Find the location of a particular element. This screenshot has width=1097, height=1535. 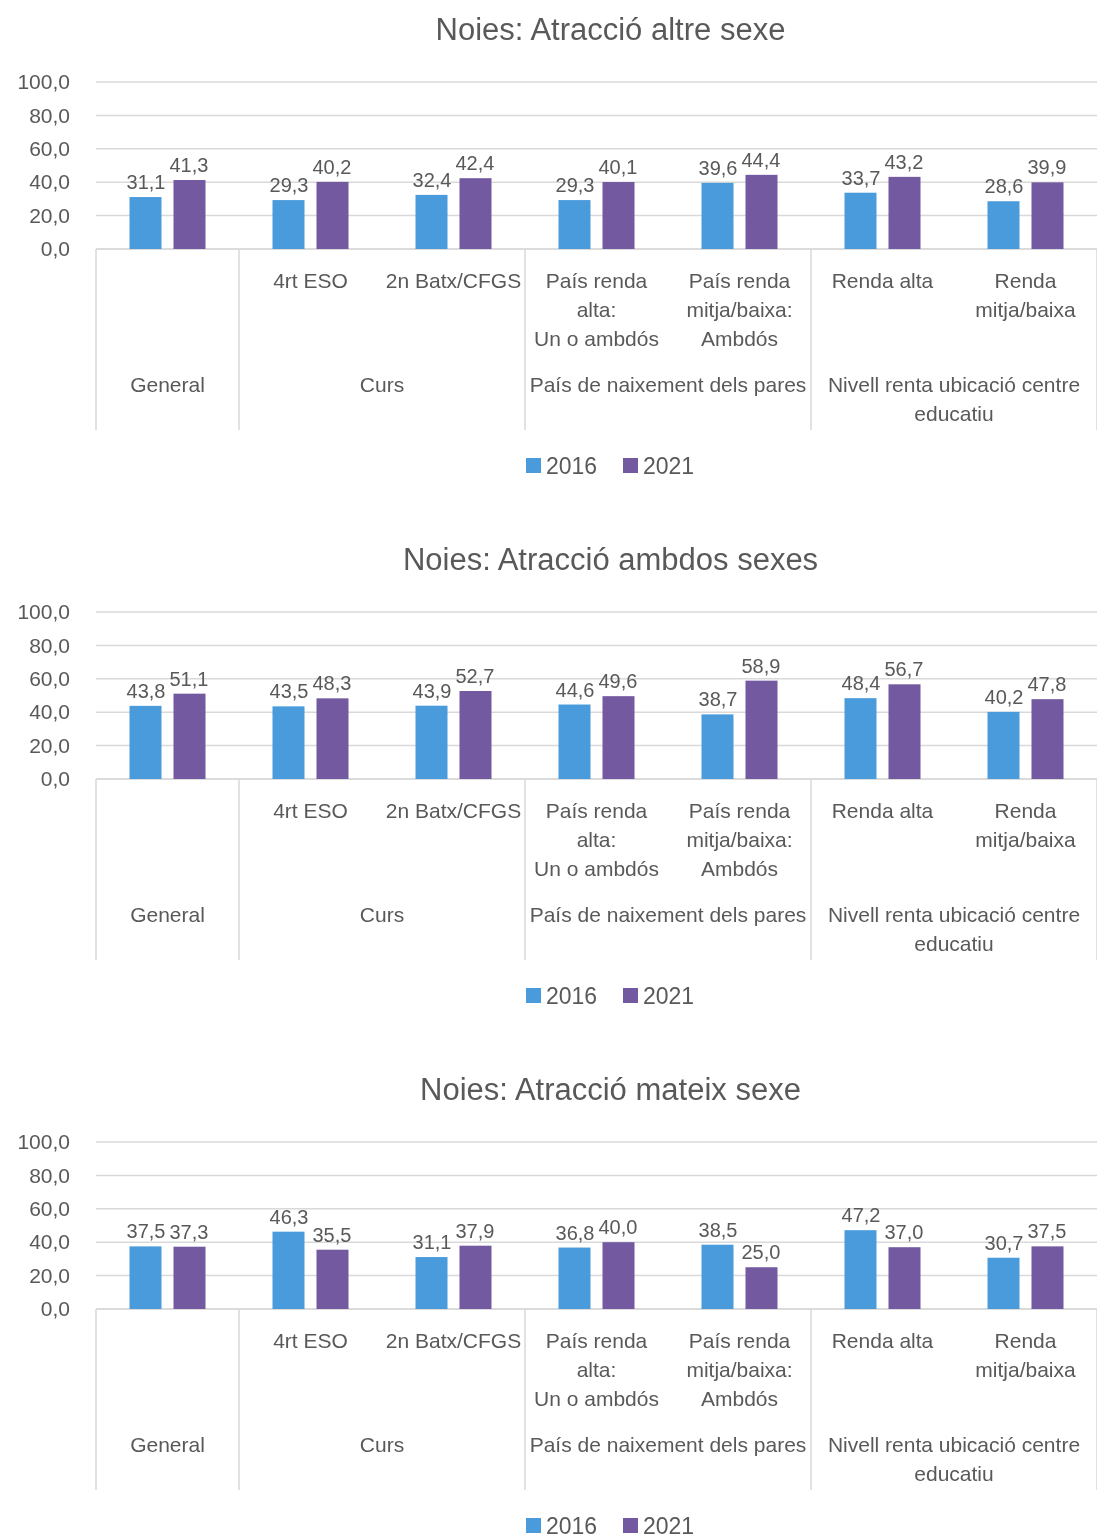

data-label: 51,1 is located at coordinates (189, 678).